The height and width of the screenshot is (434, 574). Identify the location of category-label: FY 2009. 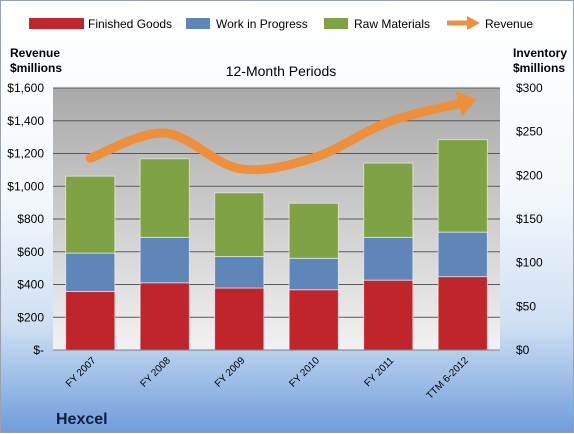
(230, 372).